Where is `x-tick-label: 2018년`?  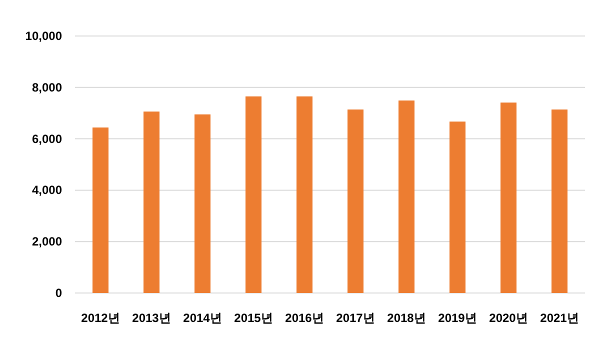 x-tick-label: 2018년 is located at coordinates (406, 318).